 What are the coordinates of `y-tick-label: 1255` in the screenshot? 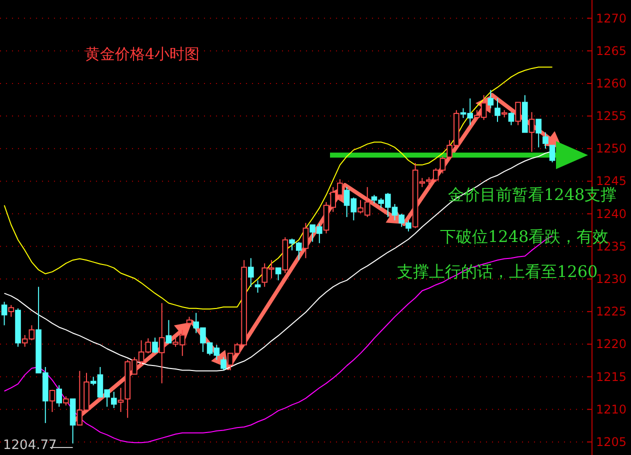 It's located at (611, 116).